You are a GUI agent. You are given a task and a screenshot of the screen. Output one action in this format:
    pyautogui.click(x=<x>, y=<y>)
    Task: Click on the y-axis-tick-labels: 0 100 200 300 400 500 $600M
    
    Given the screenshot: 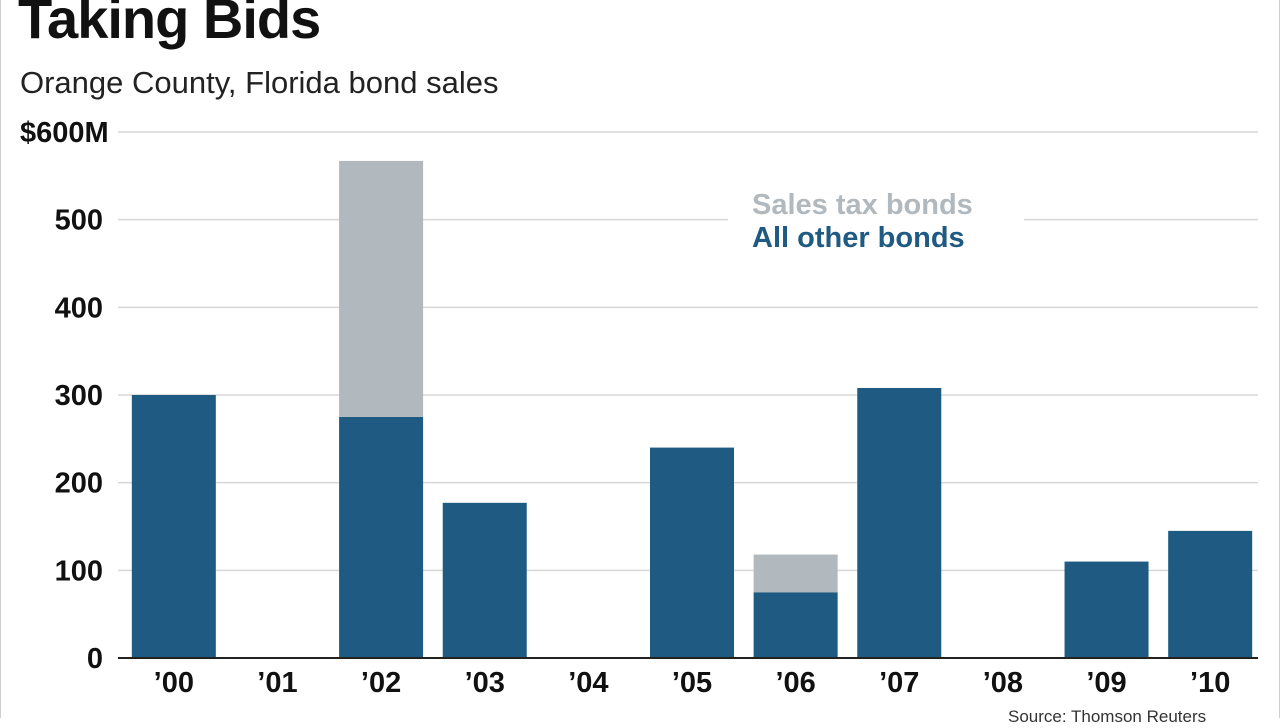 What is the action you would take?
    pyautogui.click(x=64, y=396)
    